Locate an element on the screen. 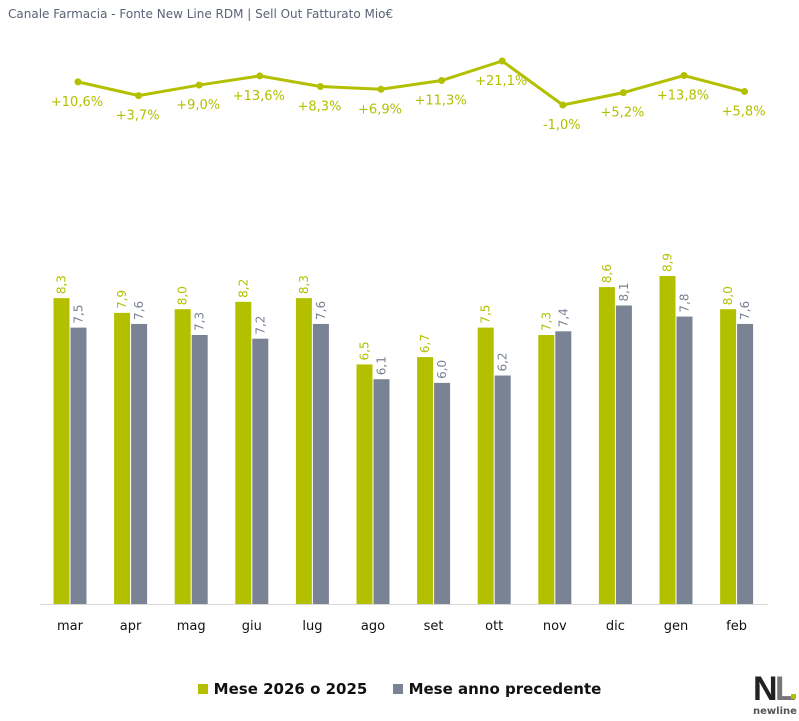 This screenshot has width=799, height=721. data-label-current: 6,5 is located at coordinates (365, 350).